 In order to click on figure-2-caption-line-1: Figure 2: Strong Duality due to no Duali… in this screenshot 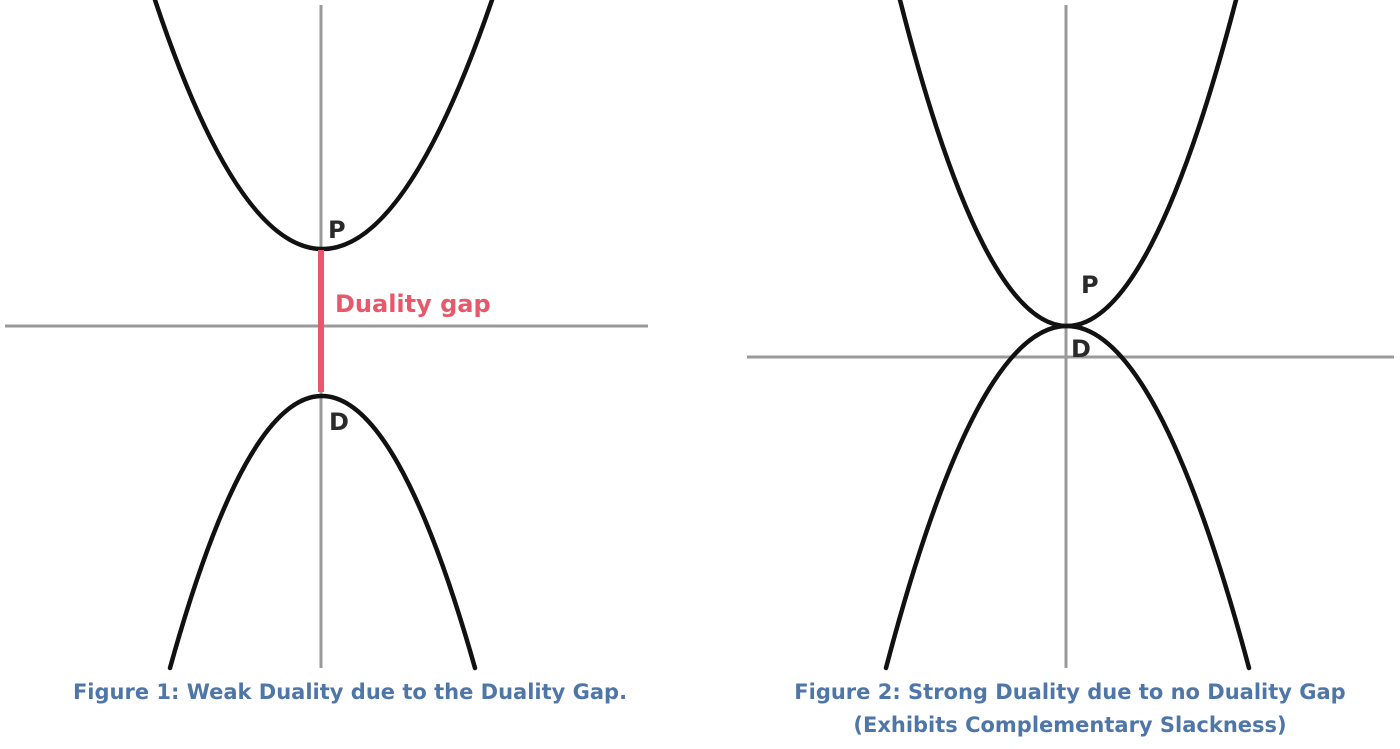, I will do `click(1070, 692)`.